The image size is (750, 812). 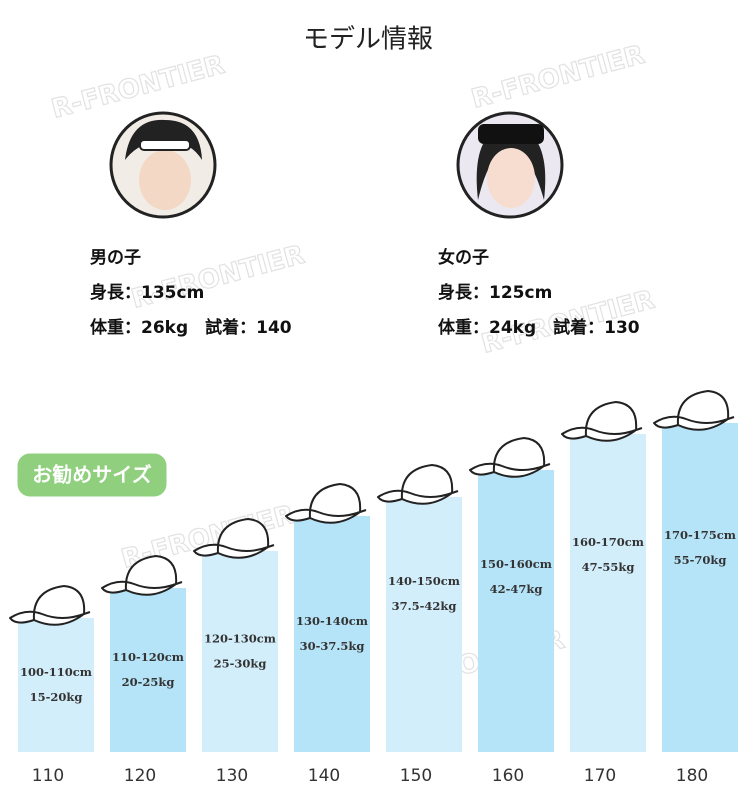 What do you see at coordinates (516, 589) in the screenshot?
I see `size-weight: 42-47kg` at bounding box center [516, 589].